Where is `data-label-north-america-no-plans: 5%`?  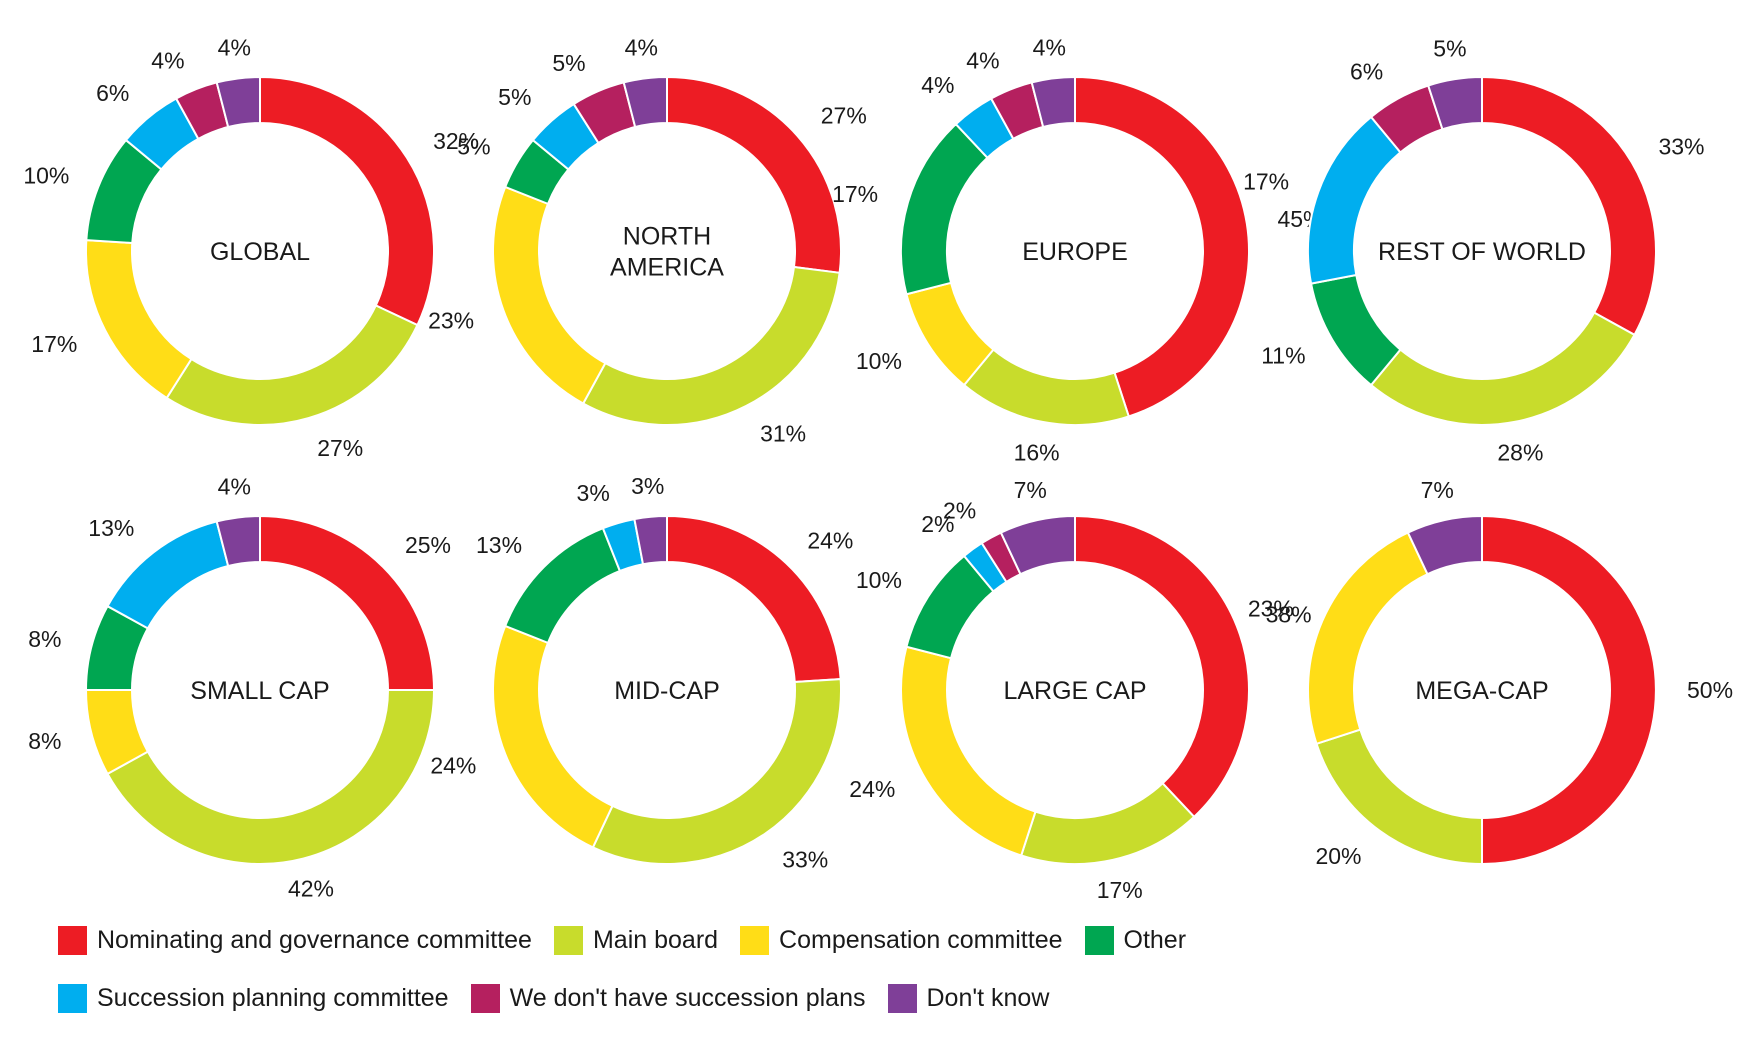
data-label-north-america-no-plans: 5% is located at coordinates (568, 63).